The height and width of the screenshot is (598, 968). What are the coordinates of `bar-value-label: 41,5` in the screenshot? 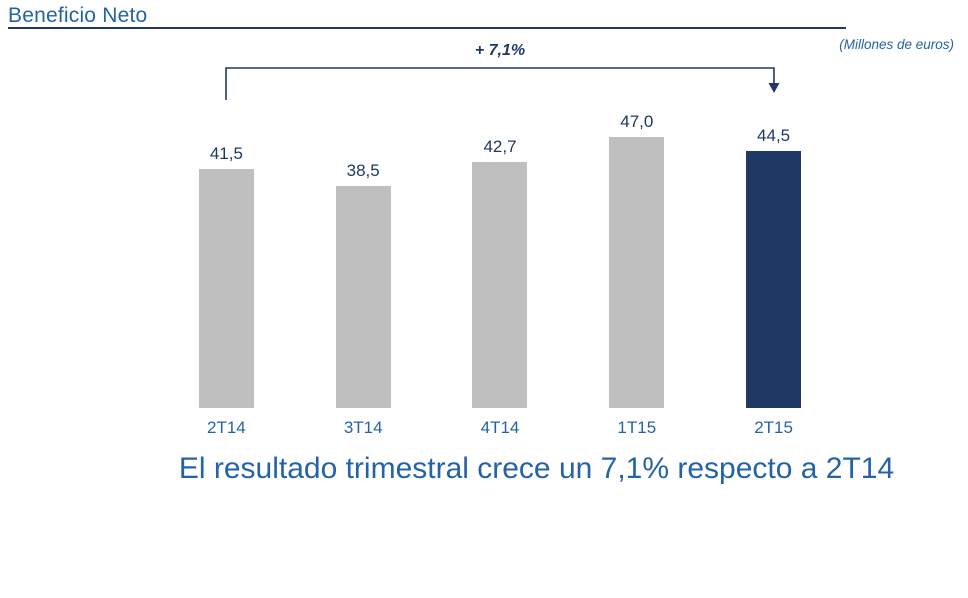 It's located at (226, 153).